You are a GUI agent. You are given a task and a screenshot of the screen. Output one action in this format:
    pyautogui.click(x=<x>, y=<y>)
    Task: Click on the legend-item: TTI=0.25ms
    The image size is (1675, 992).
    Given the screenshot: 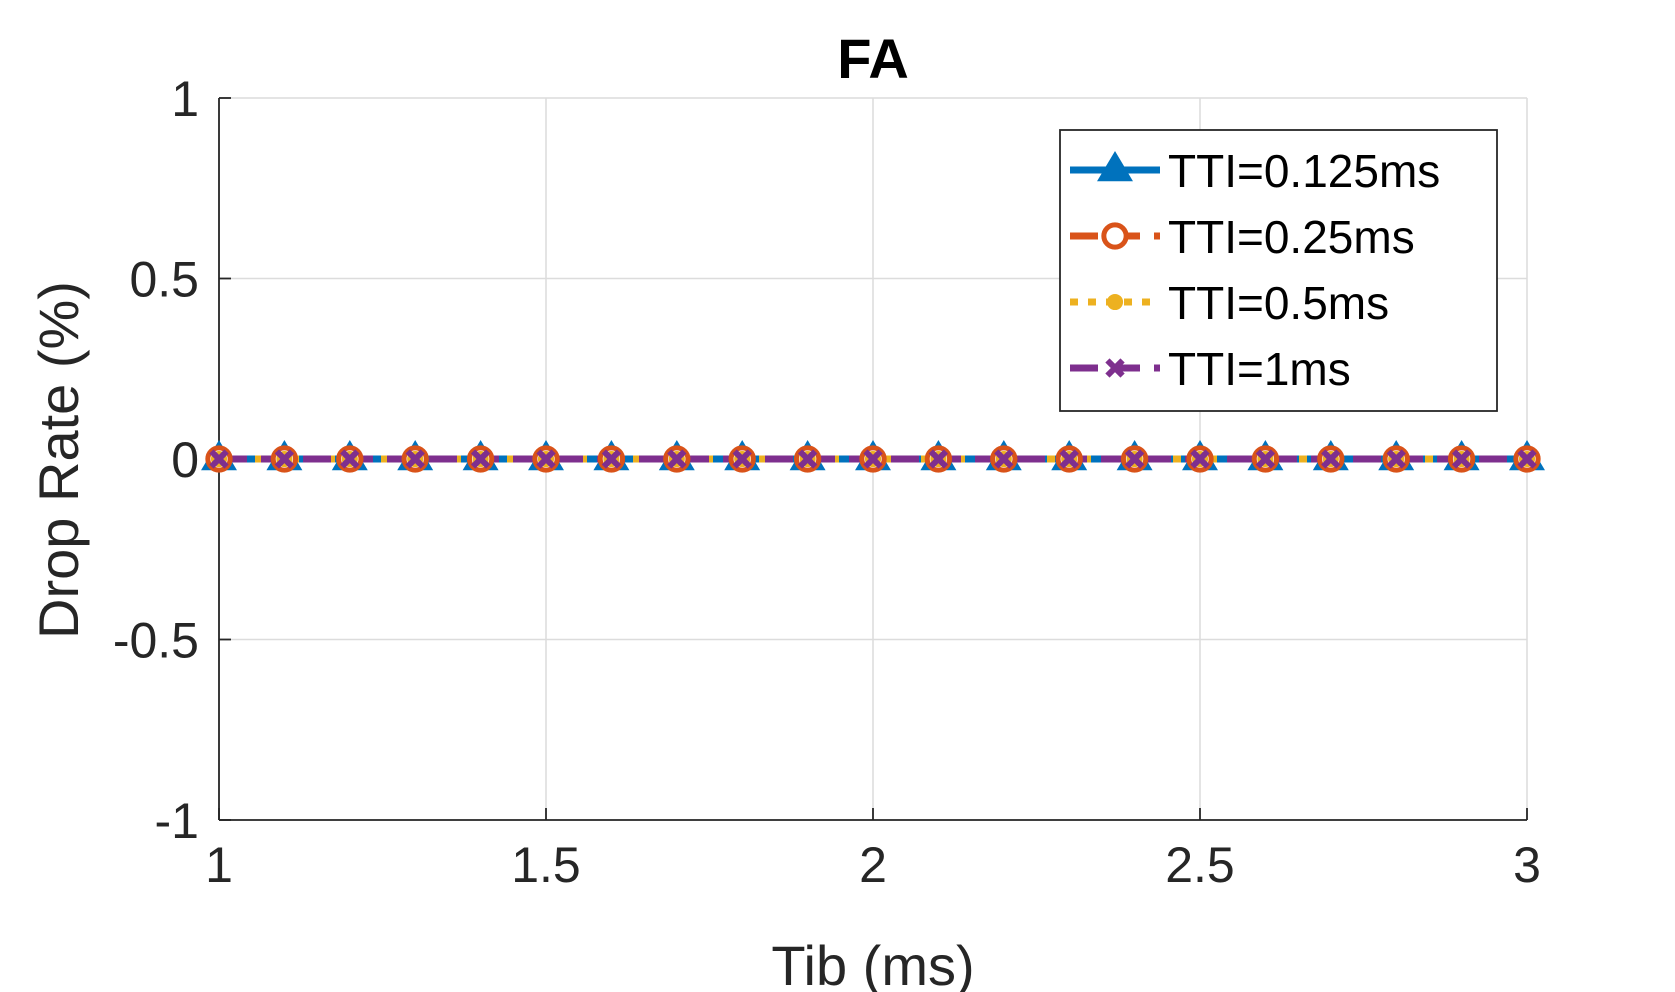 What is the action you would take?
    pyautogui.click(x=1242, y=237)
    